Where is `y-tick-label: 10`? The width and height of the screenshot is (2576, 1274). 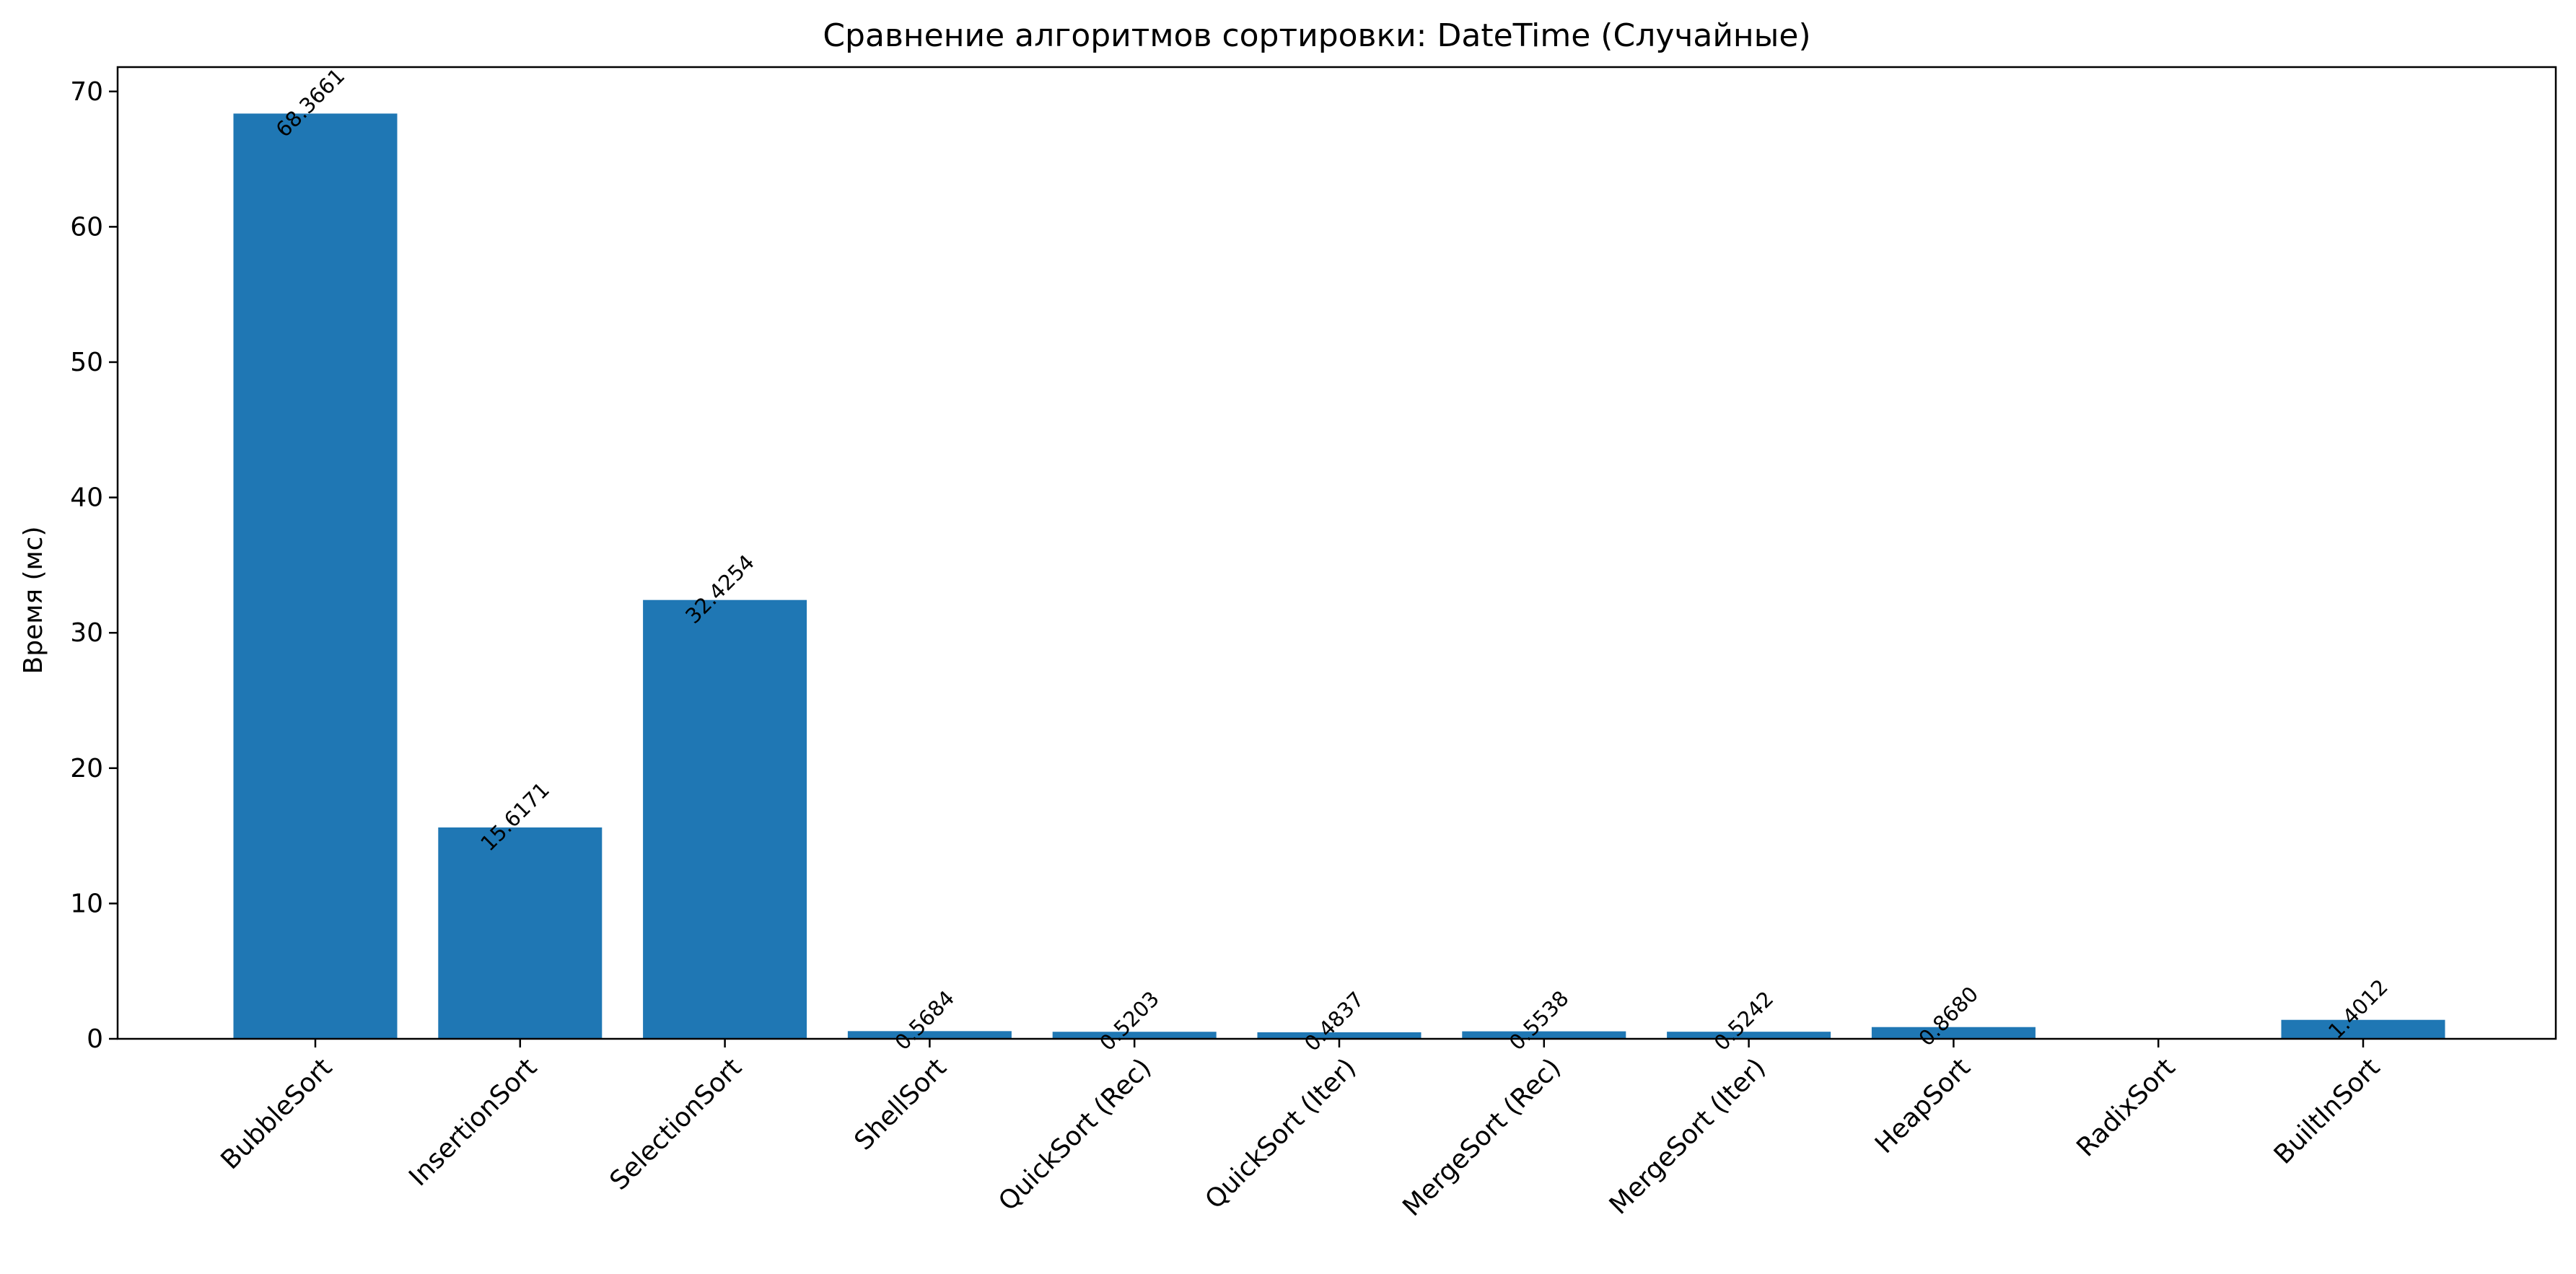
y-tick-label: 10 is located at coordinates (86, 903).